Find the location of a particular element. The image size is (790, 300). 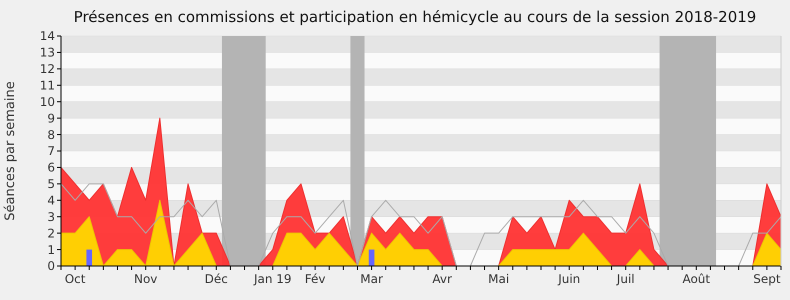

y-tick-label: 12 is located at coordinates (47, 69).